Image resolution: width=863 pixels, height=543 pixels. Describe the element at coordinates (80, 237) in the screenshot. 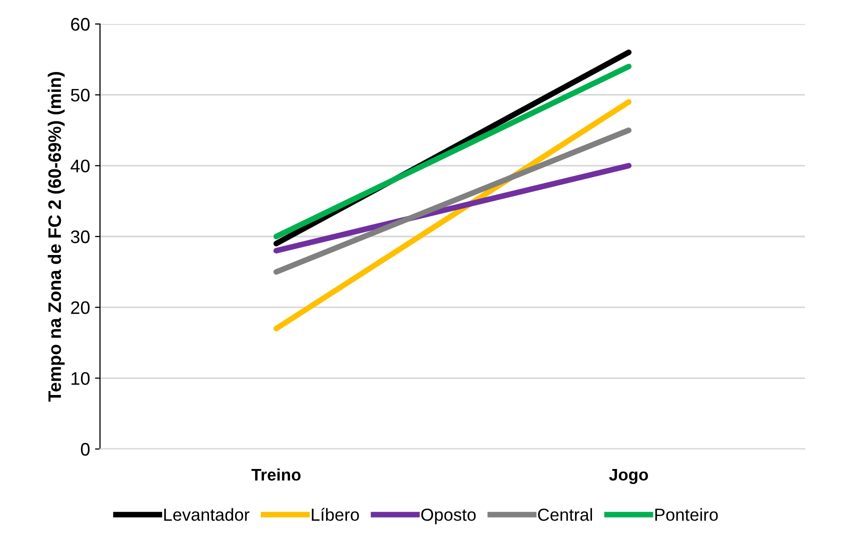

I see `y-tick-label: 30` at that location.